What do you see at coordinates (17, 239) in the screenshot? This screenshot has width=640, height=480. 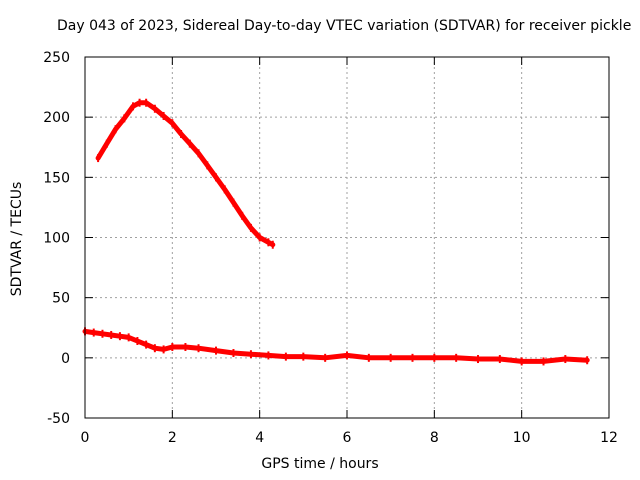 I see `y-axis-label: SDTVAR / TECUs` at bounding box center [17, 239].